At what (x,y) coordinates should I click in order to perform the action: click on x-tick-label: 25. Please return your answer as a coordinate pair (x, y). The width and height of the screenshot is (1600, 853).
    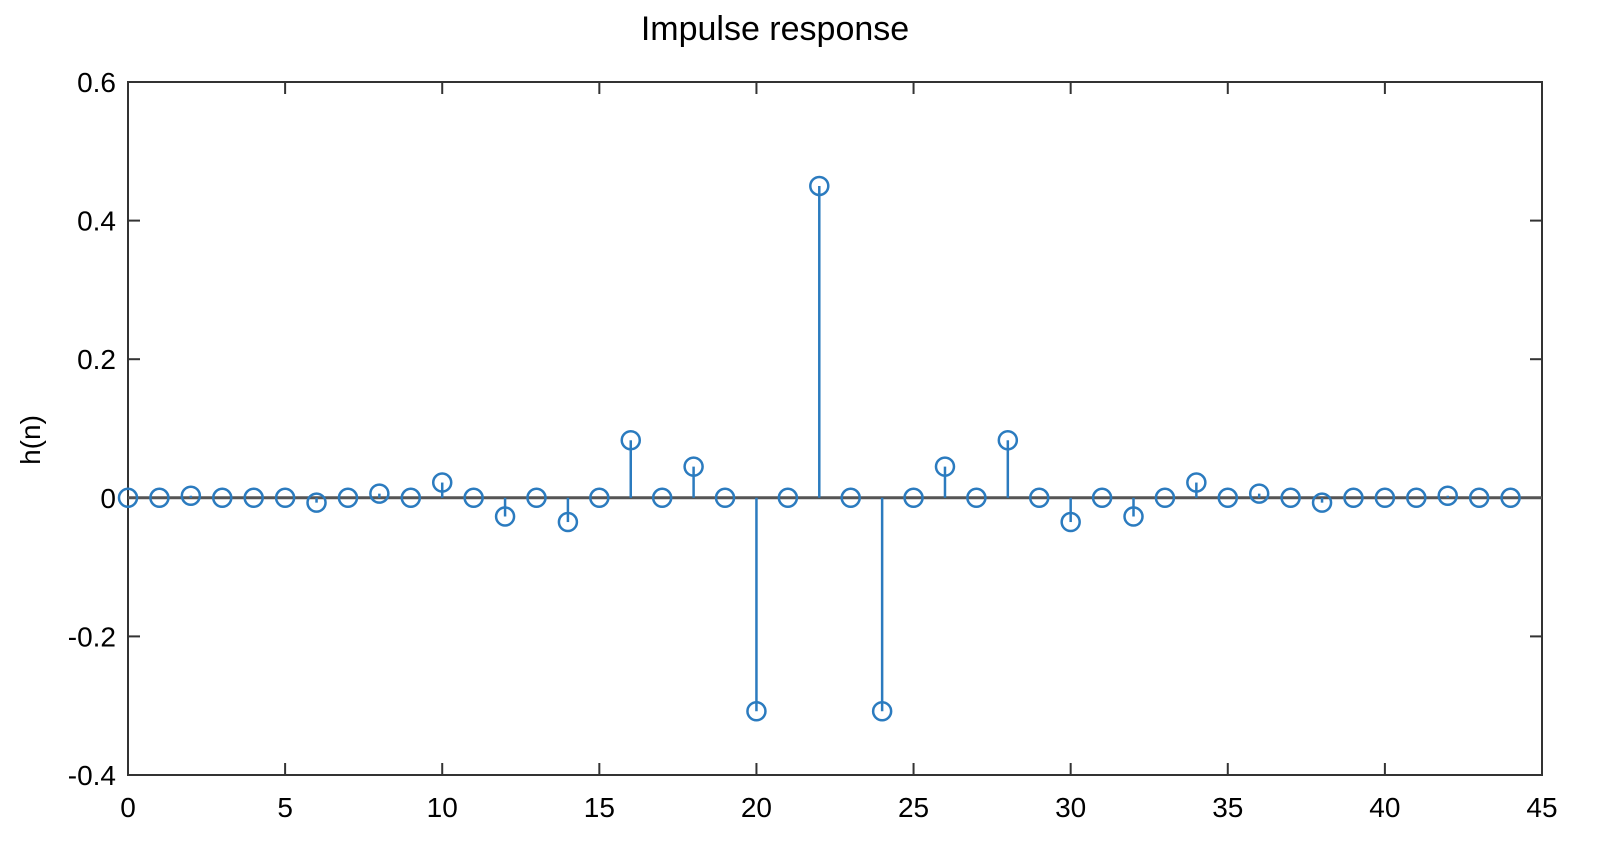
    Looking at the image, I should click on (913, 807).